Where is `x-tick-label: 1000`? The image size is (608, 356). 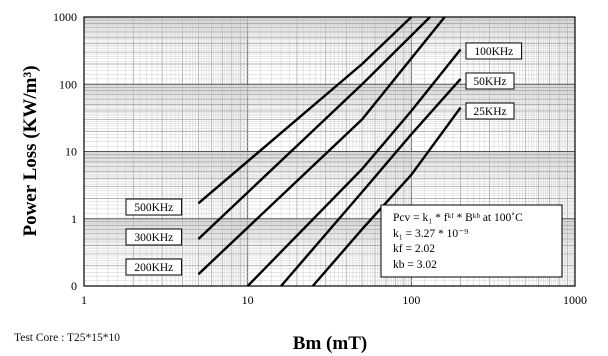 x-tick-label: 1000 is located at coordinates (575, 300).